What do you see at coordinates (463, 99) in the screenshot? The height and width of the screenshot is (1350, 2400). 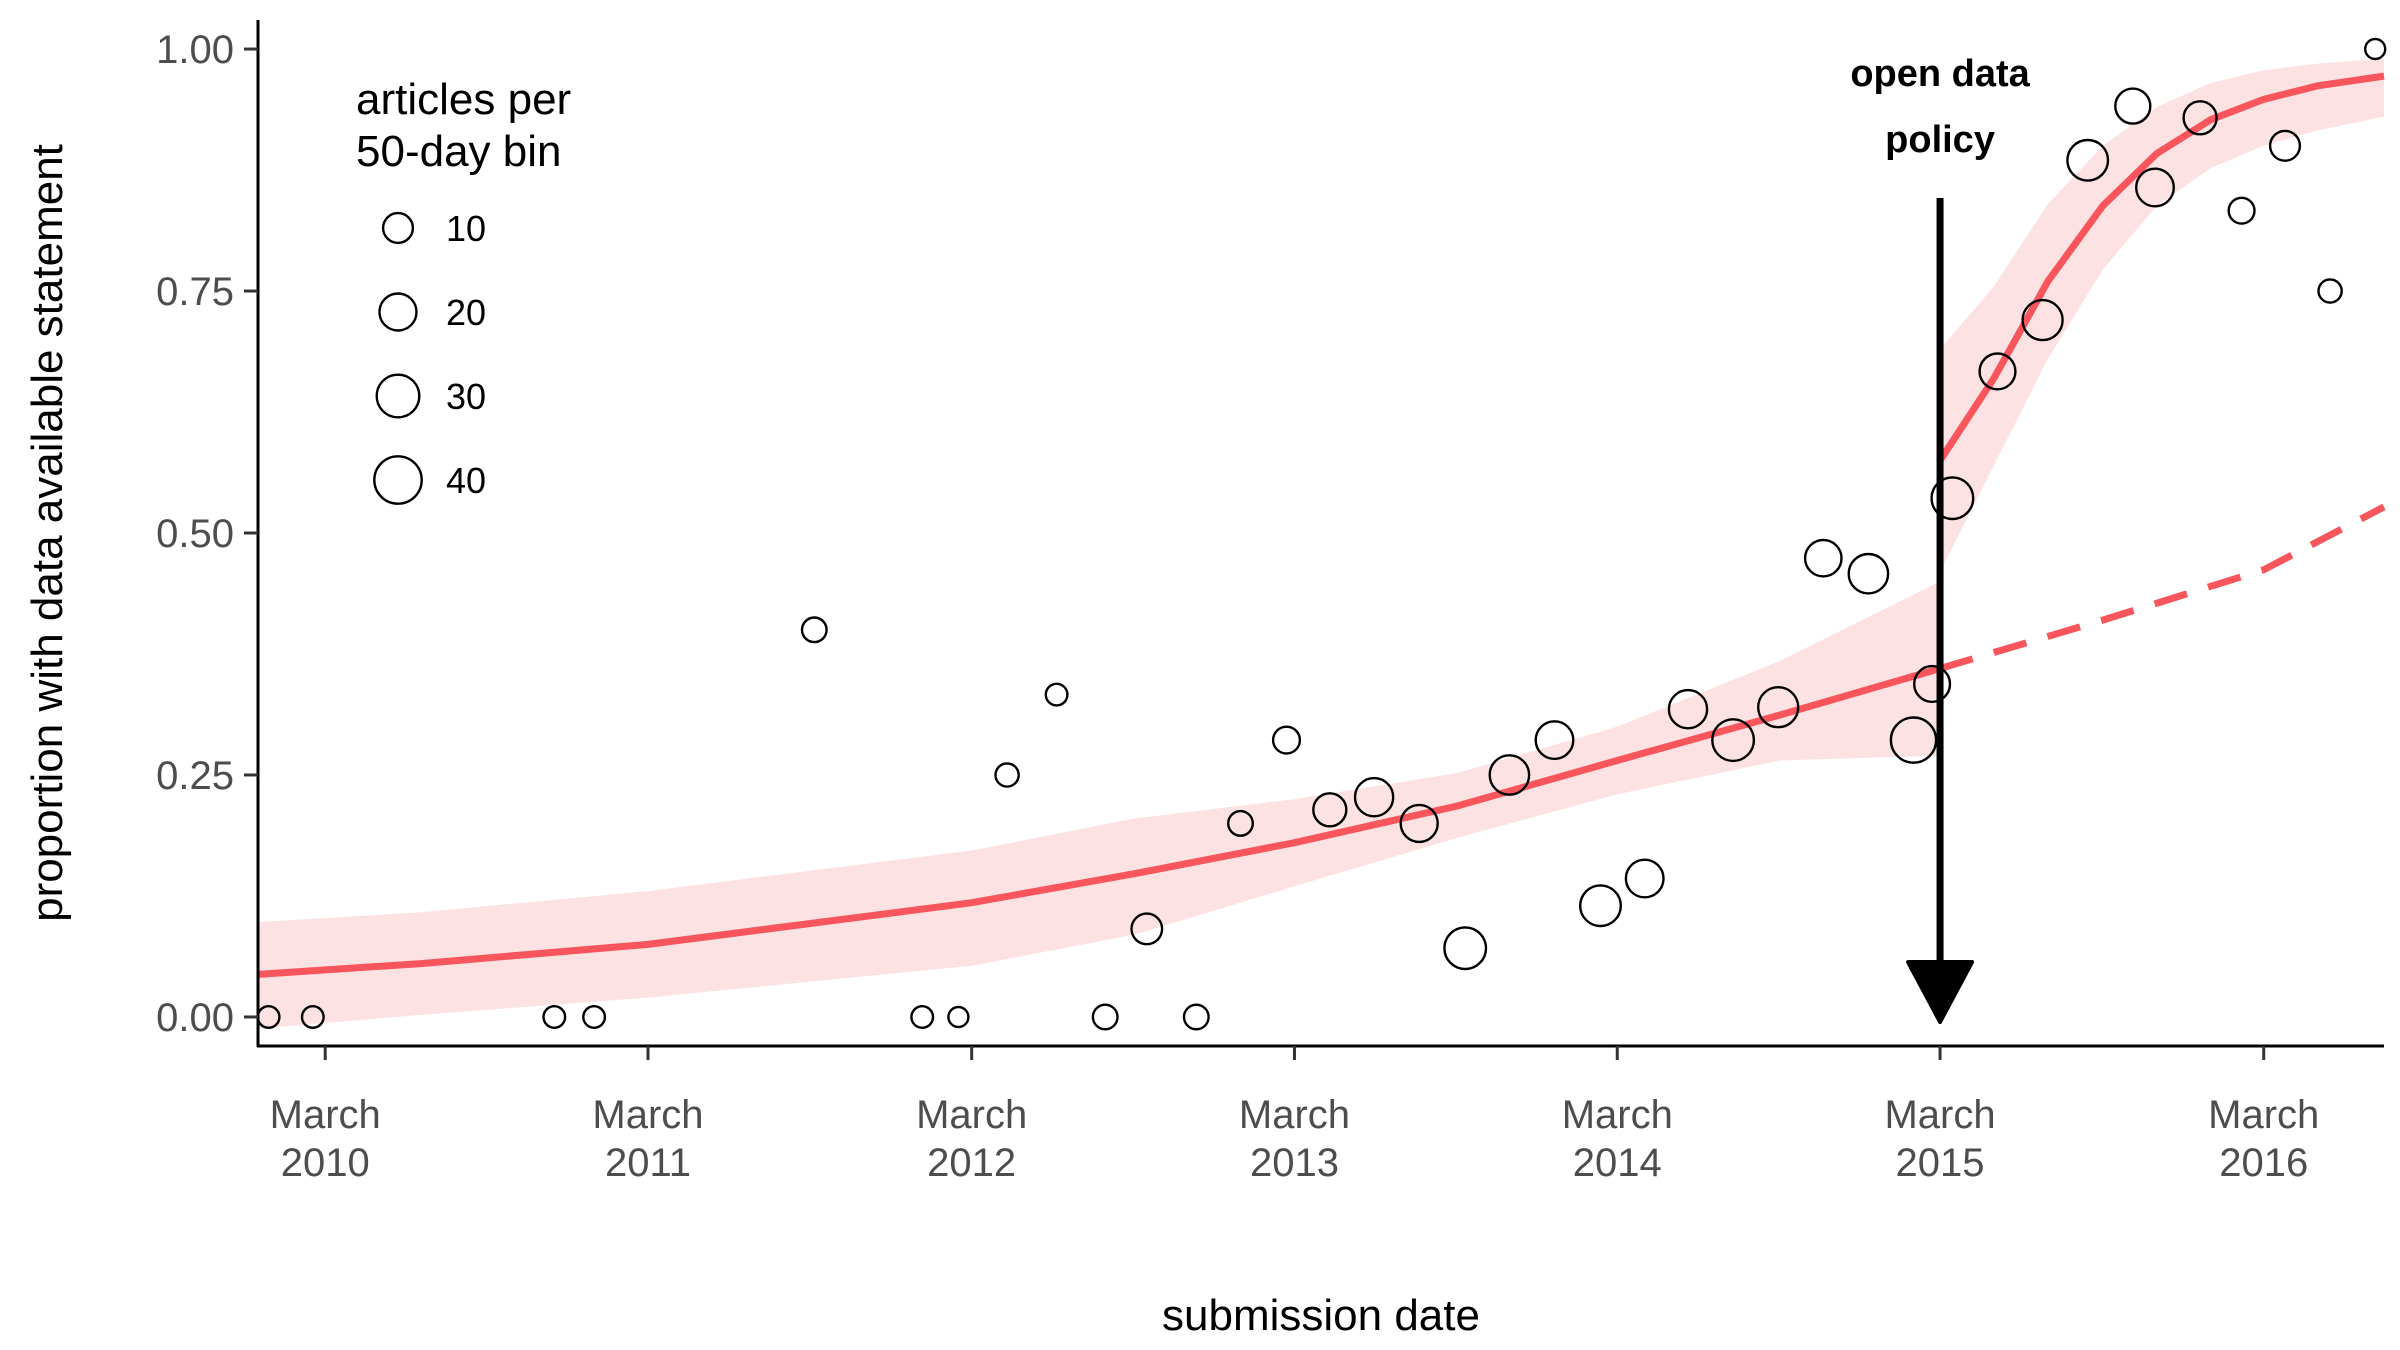 I see `legend-title-line: articles per` at bounding box center [463, 99].